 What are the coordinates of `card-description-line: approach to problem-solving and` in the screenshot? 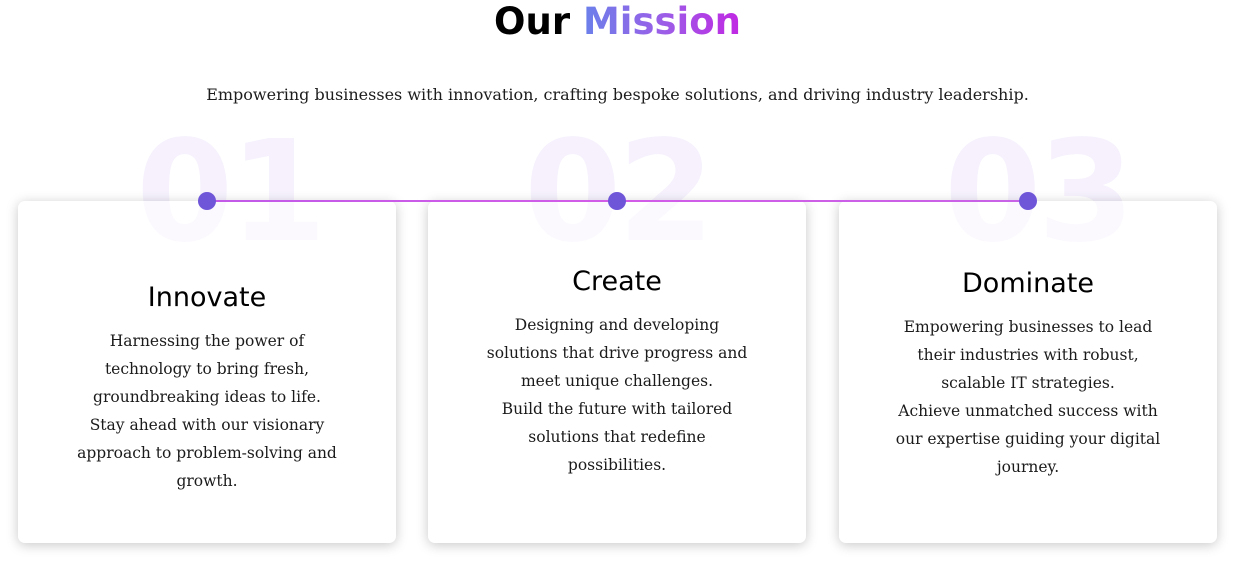 It's located at (207, 453).